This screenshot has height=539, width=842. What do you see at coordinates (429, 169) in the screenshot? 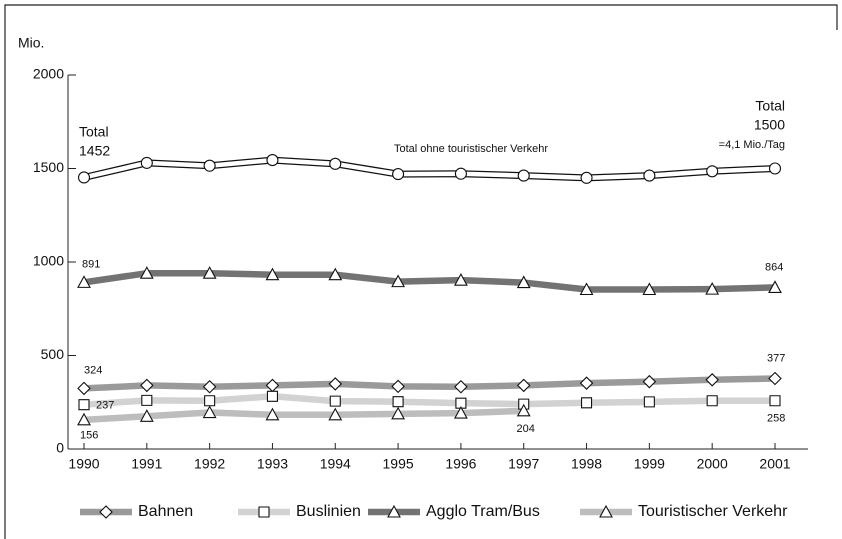
I see `total-line-inner` at bounding box center [429, 169].